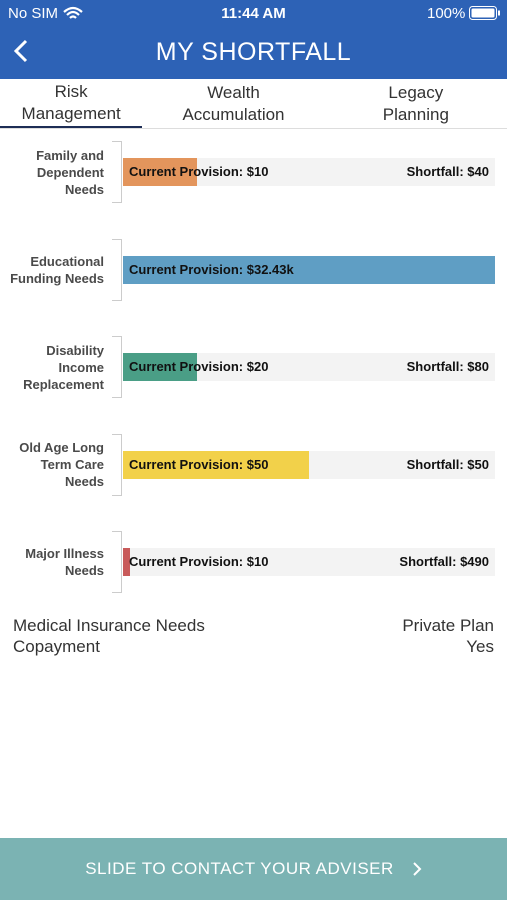  Describe the element at coordinates (415, 103) in the screenshot. I see `tab: Legacy Planning` at that location.